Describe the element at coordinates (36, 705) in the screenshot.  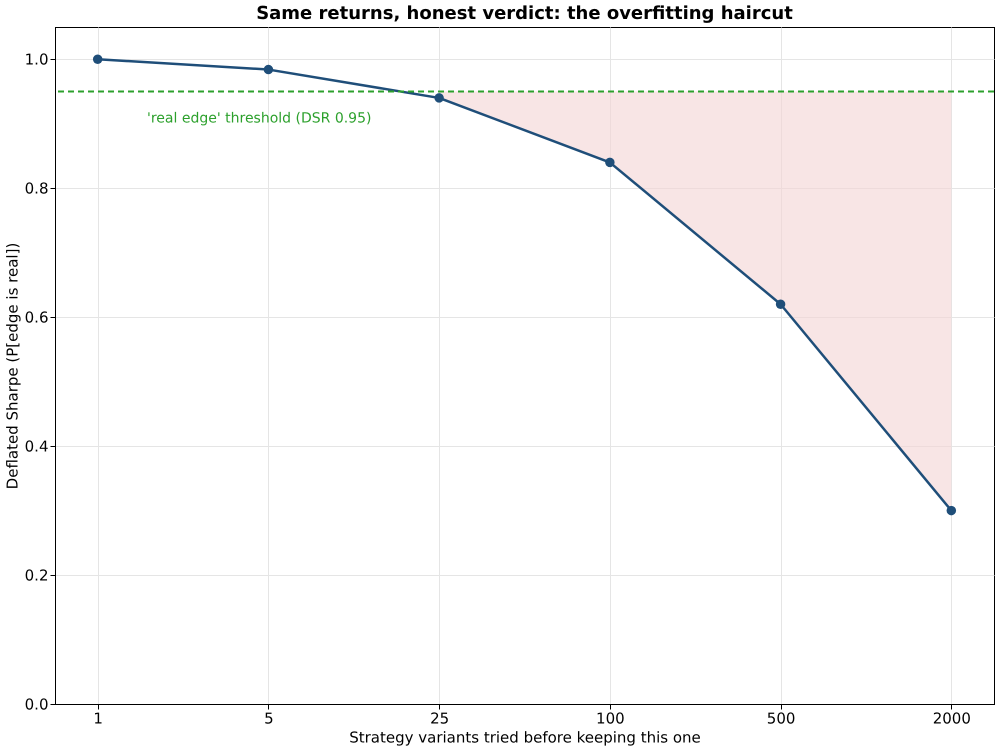
I see `y-tick-label: 0.0` at that location.